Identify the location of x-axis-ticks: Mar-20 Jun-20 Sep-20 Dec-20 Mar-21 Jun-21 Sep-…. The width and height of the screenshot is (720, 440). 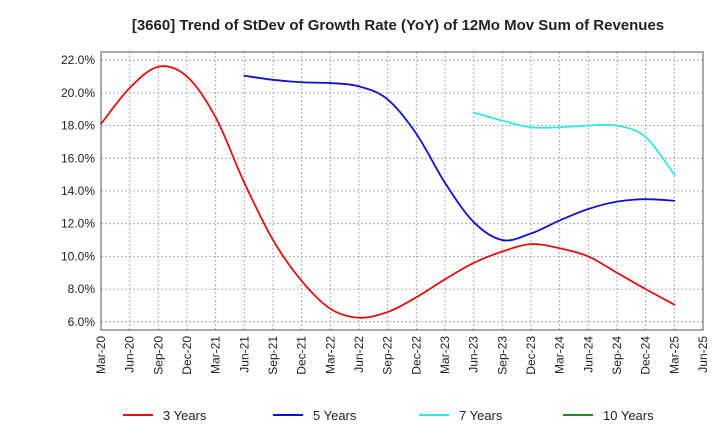
(402, 355).